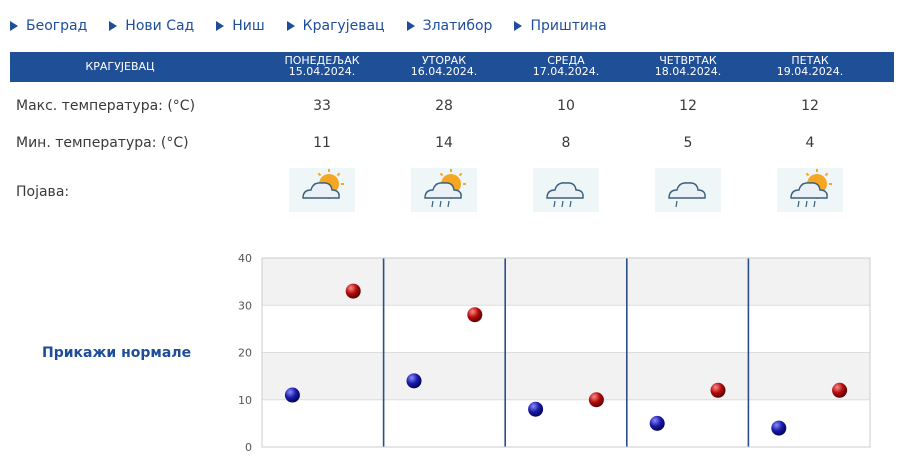 The height and width of the screenshot is (472, 900). I want to click on nav-item-label: Ниш, so click(248, 26).